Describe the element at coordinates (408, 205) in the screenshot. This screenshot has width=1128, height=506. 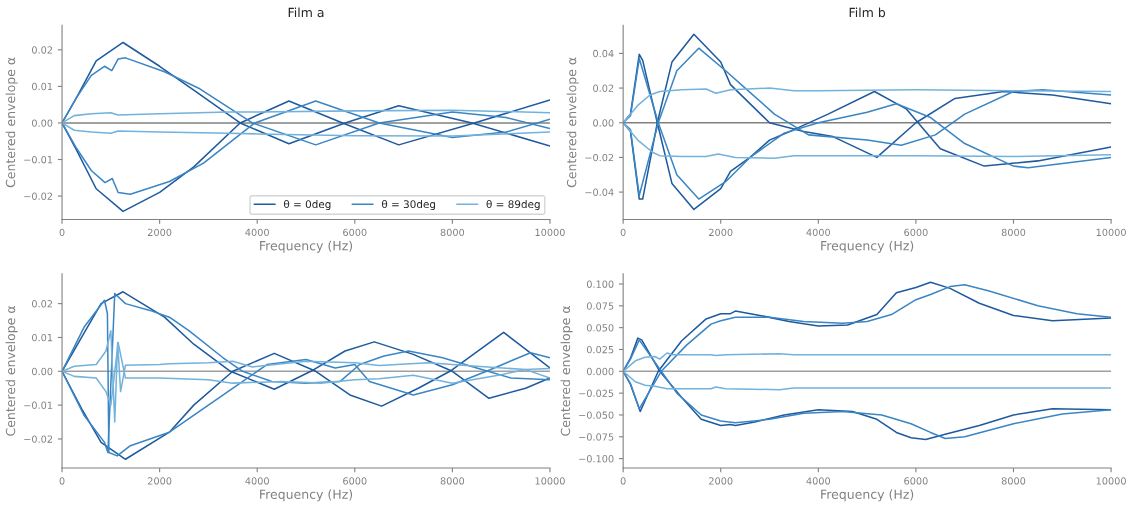
I see `legend-label: θ = 30deg` at that location.